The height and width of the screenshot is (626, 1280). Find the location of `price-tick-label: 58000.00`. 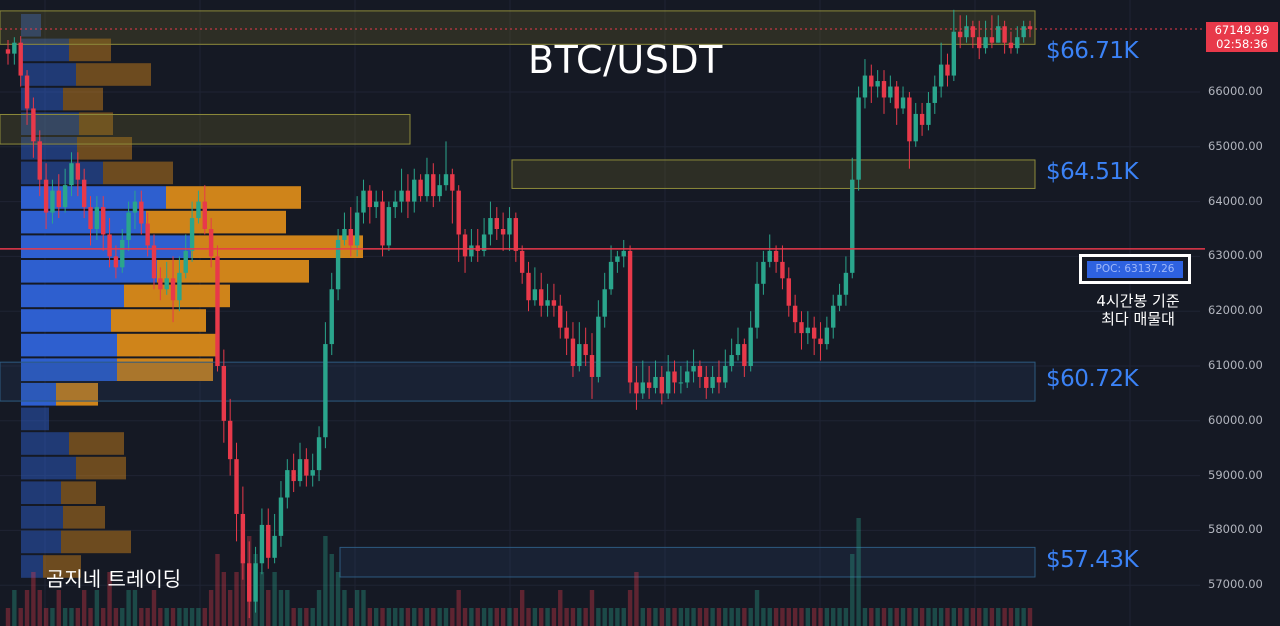

price-tick-label: 58000.00 is located at coordinates (1235, 529).